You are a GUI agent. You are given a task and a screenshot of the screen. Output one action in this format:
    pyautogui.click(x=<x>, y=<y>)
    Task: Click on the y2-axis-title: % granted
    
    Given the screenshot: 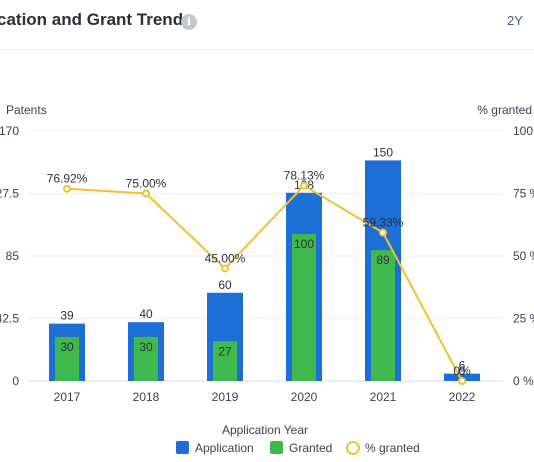 What is the action you would take?
    pyautogui.click(x=504, y=110)
    